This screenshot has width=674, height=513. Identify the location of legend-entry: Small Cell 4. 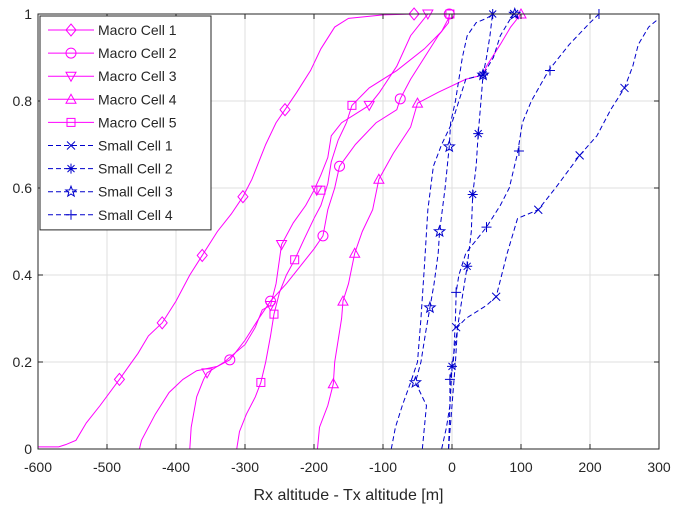
(110, 215).